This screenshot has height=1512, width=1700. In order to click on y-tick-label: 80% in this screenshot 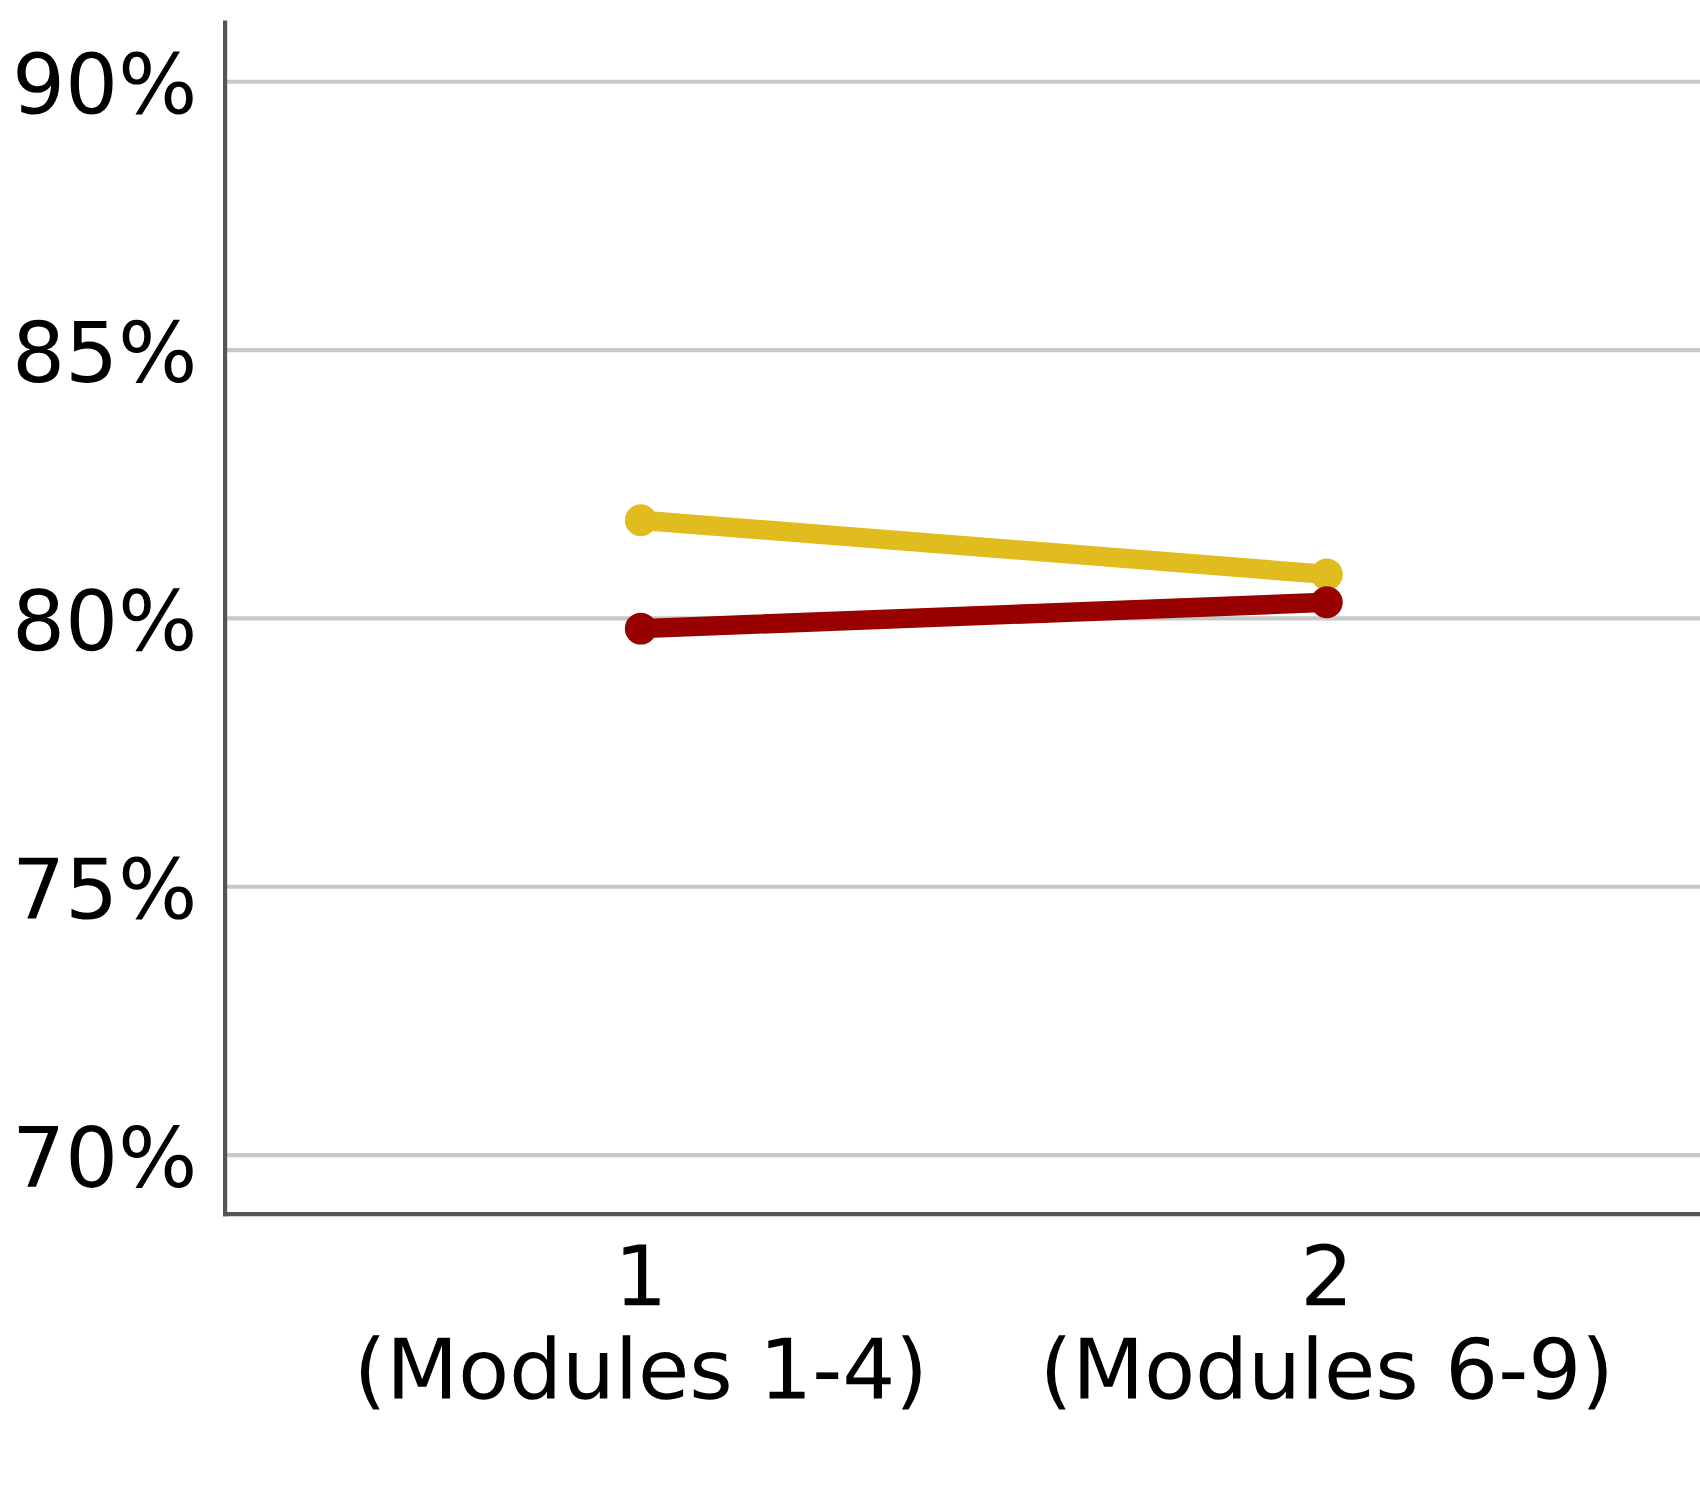, I will do `click(105, 620)`.